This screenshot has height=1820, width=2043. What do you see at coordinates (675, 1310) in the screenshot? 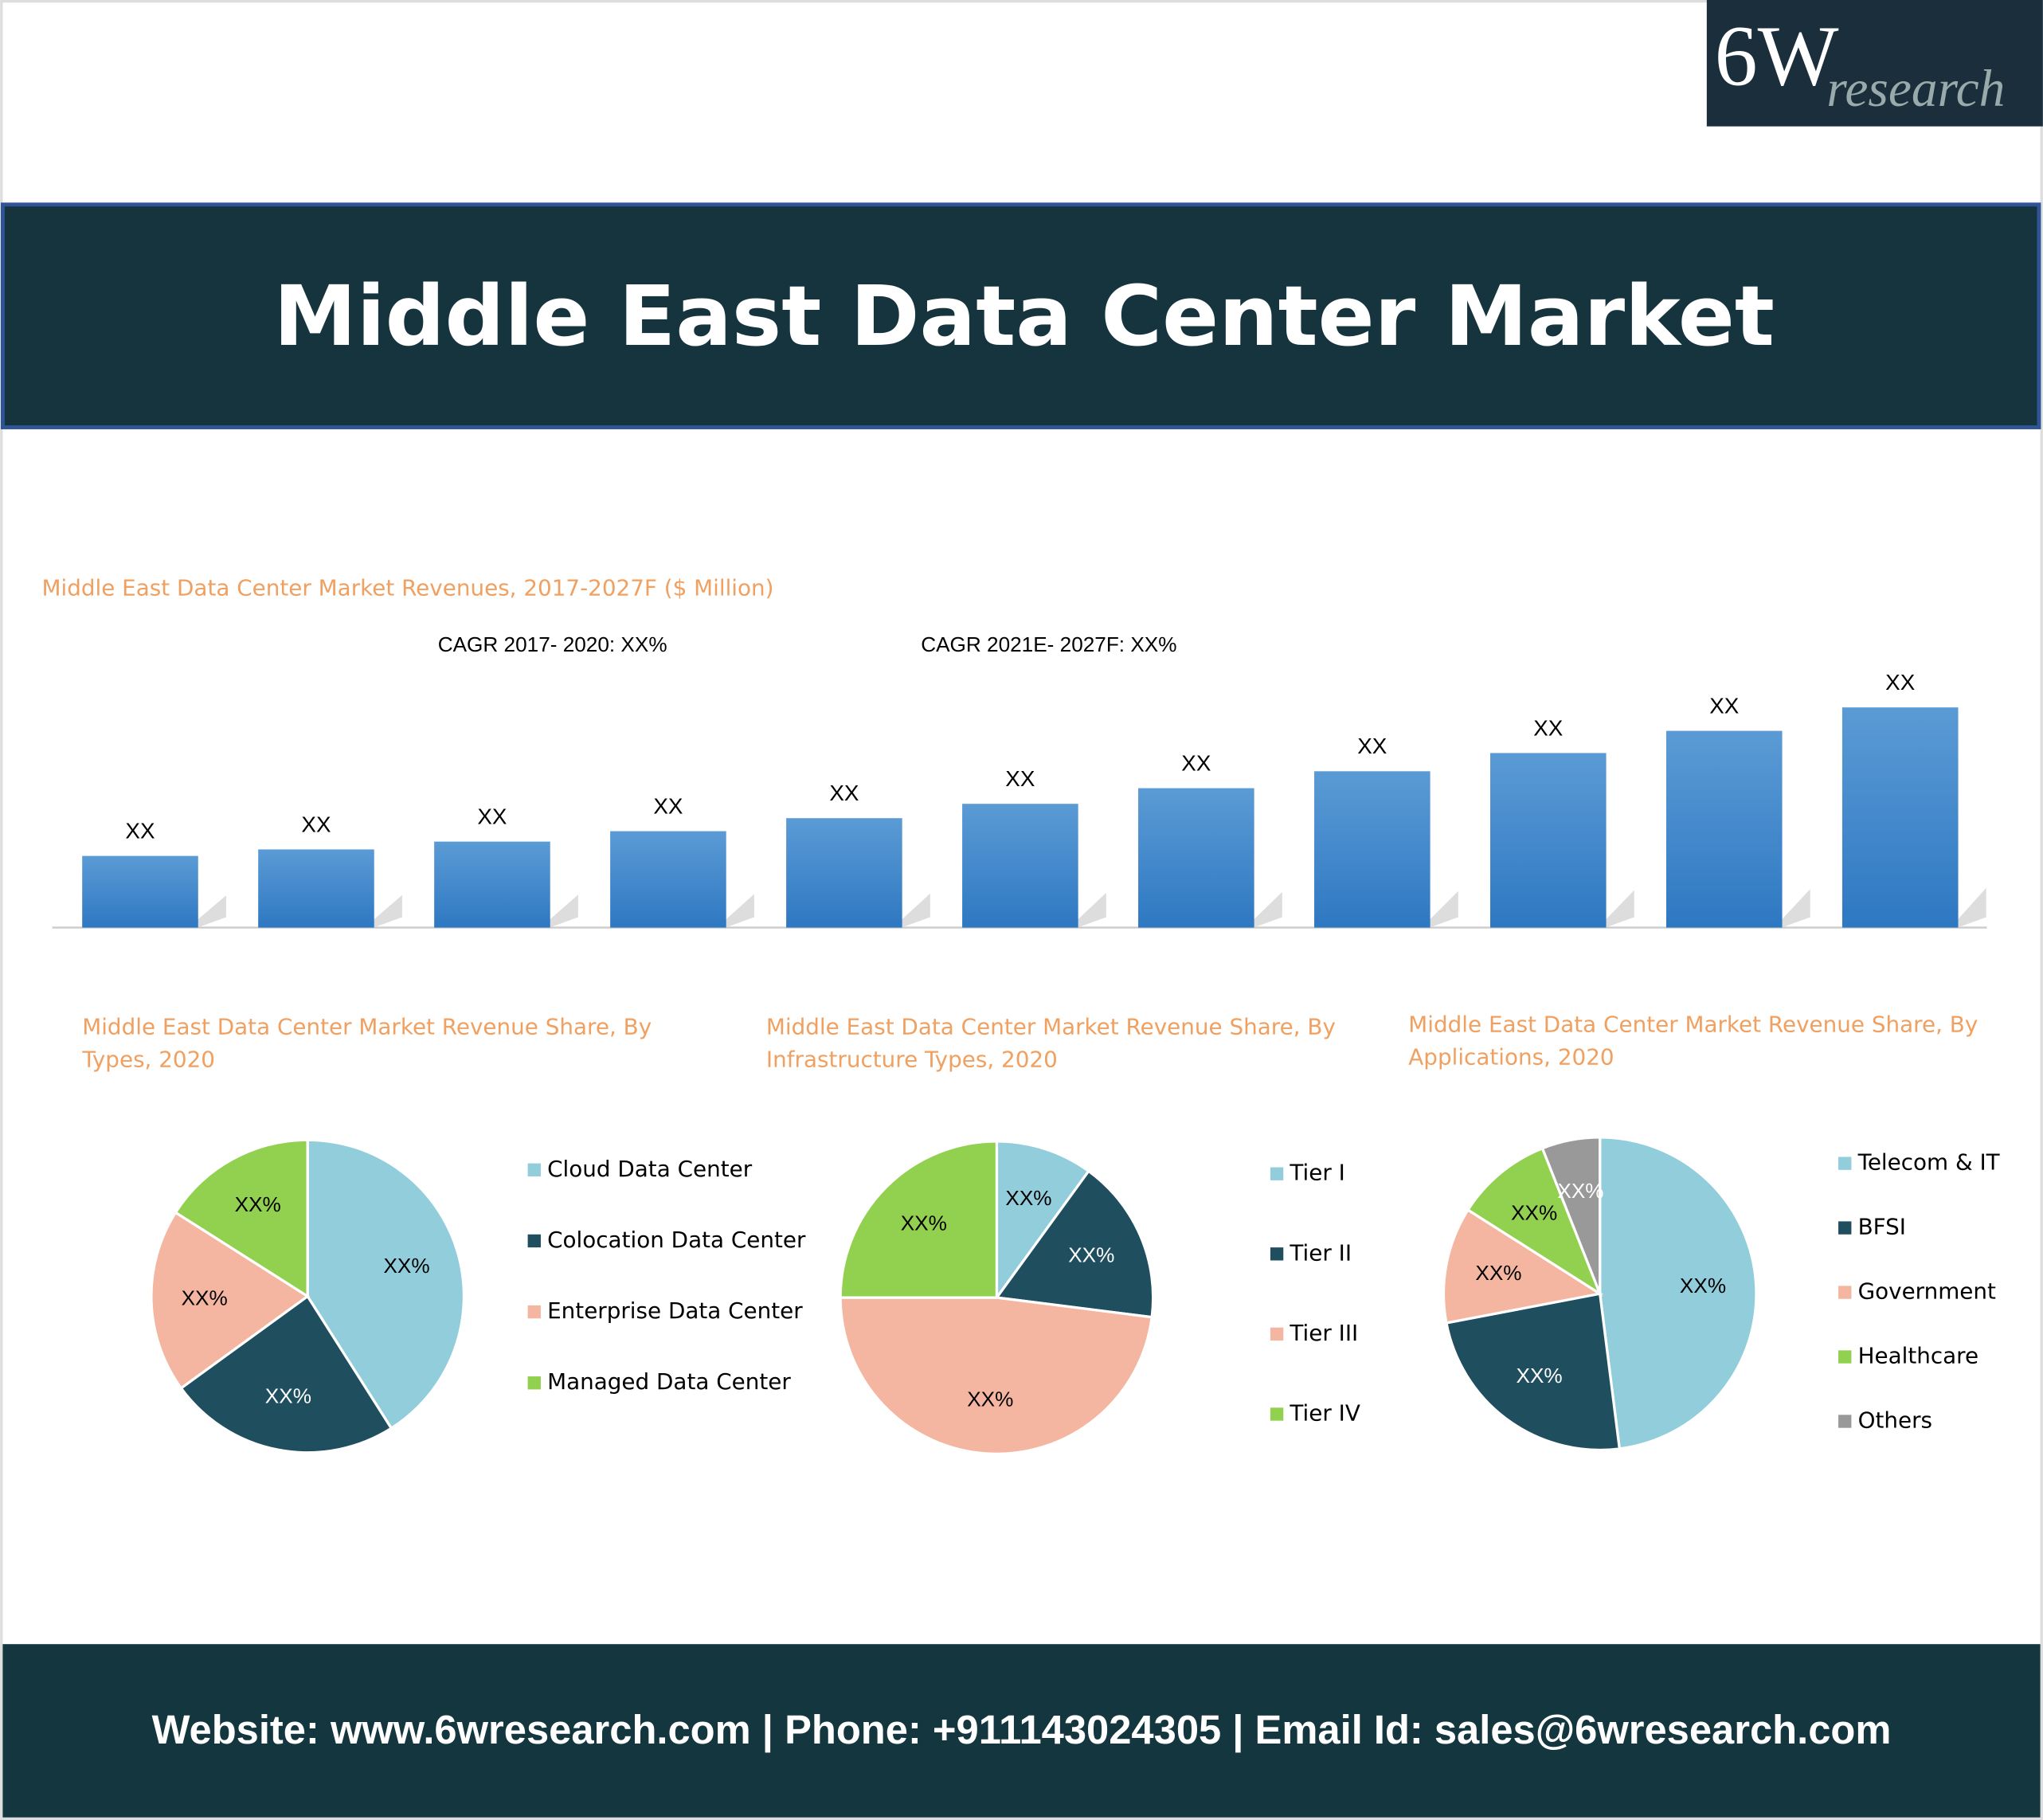
I see `legend-label: Enterprise Data Center` at bounding box center [675, 1310].